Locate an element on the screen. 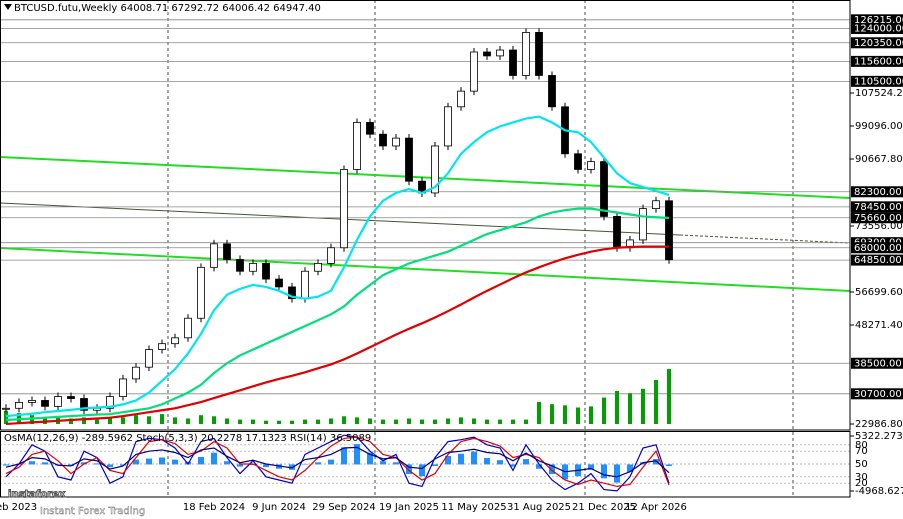 This screenshot has height=519, width=903. level-label: 124000.00 is located at coordinates (878, 28).